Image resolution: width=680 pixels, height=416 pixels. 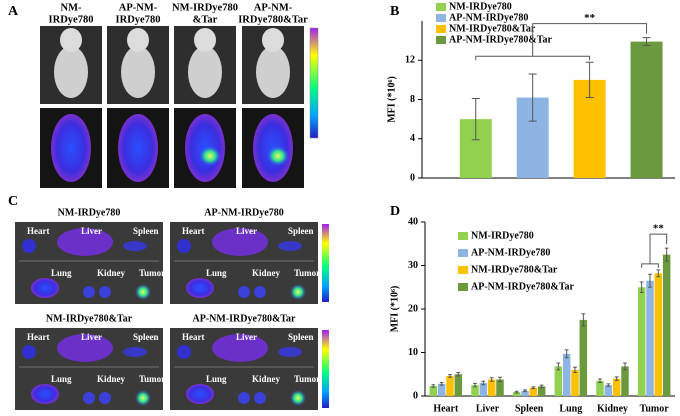 What do you see at coordinates (89, 318) in the screenshot?
I see `image-title: NM-IRDye780&Tar` at bounding box center [89, 318].